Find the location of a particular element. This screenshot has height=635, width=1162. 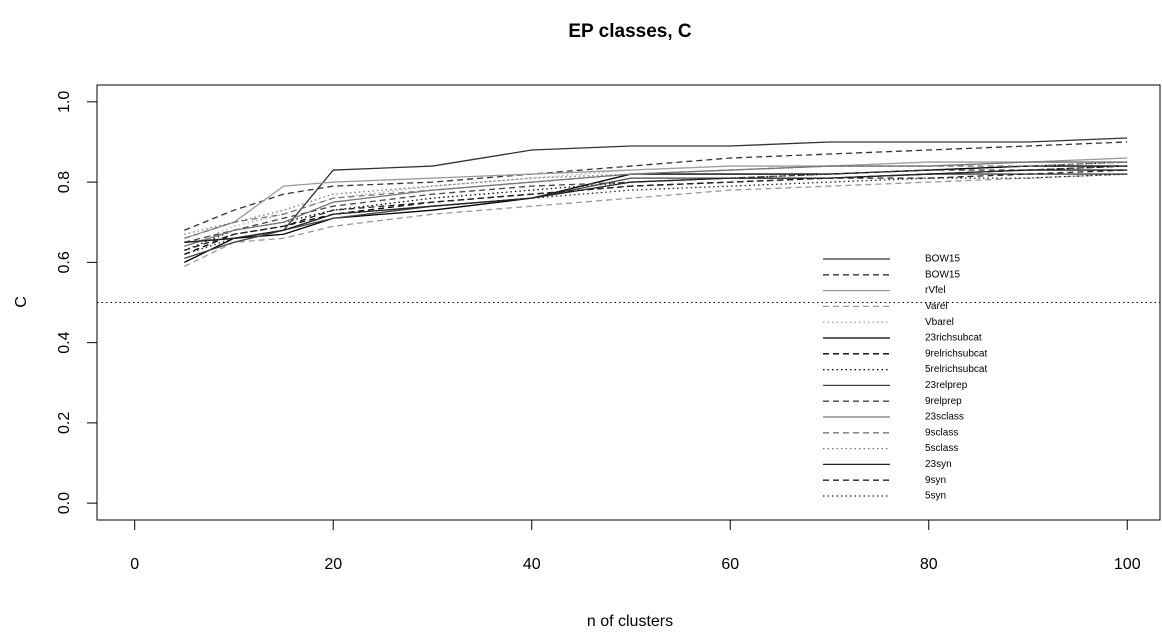

legend-label: 9relrichsubcat is located at coordinates (956, 353).